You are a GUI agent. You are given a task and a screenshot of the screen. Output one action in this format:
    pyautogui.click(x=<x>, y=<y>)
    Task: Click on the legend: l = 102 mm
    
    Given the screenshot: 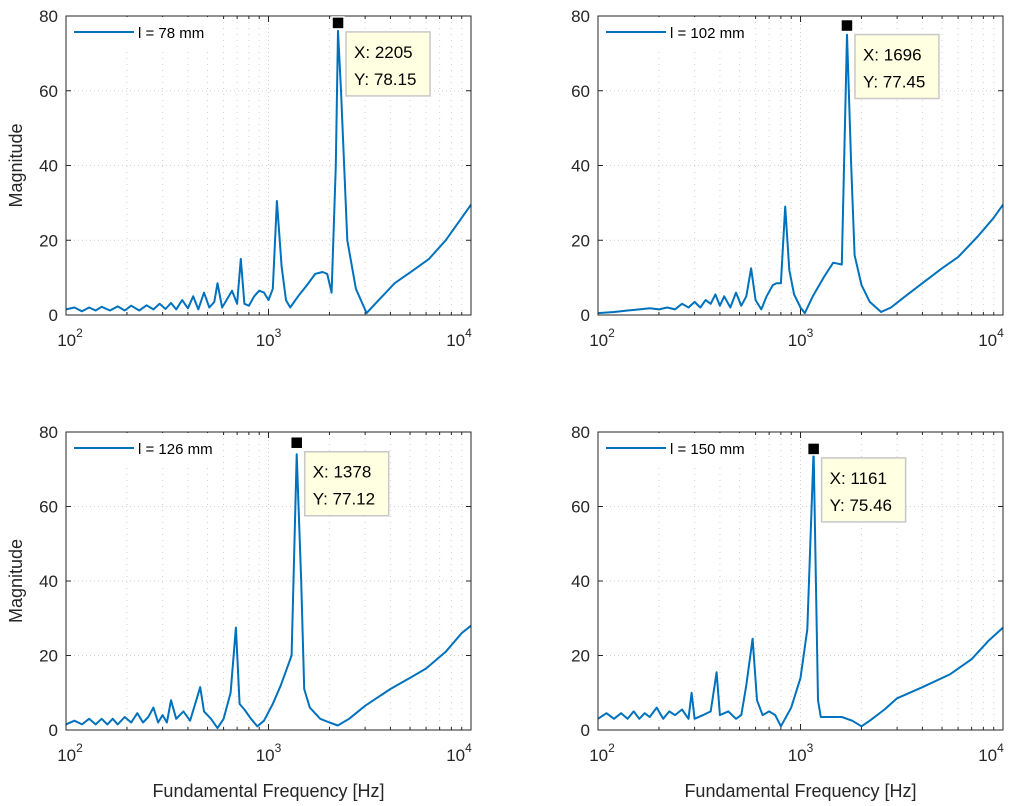 What is the action you would take?
    pyautogui.click(x=676, y=33)
    